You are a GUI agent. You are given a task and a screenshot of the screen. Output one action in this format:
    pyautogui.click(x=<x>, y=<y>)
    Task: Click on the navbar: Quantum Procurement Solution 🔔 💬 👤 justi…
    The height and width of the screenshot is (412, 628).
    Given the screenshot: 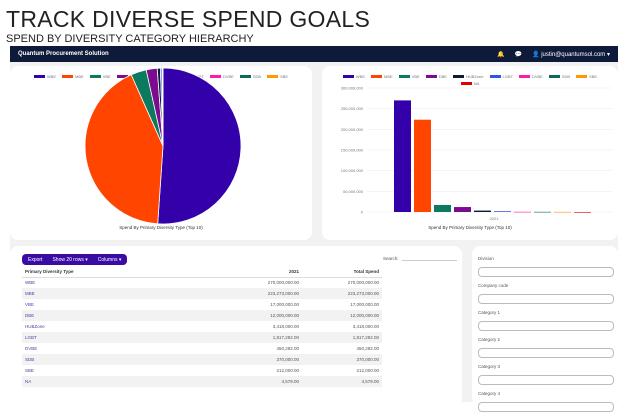 What is the action you would take?
    pyautogui.click(x=314, y=54)
    